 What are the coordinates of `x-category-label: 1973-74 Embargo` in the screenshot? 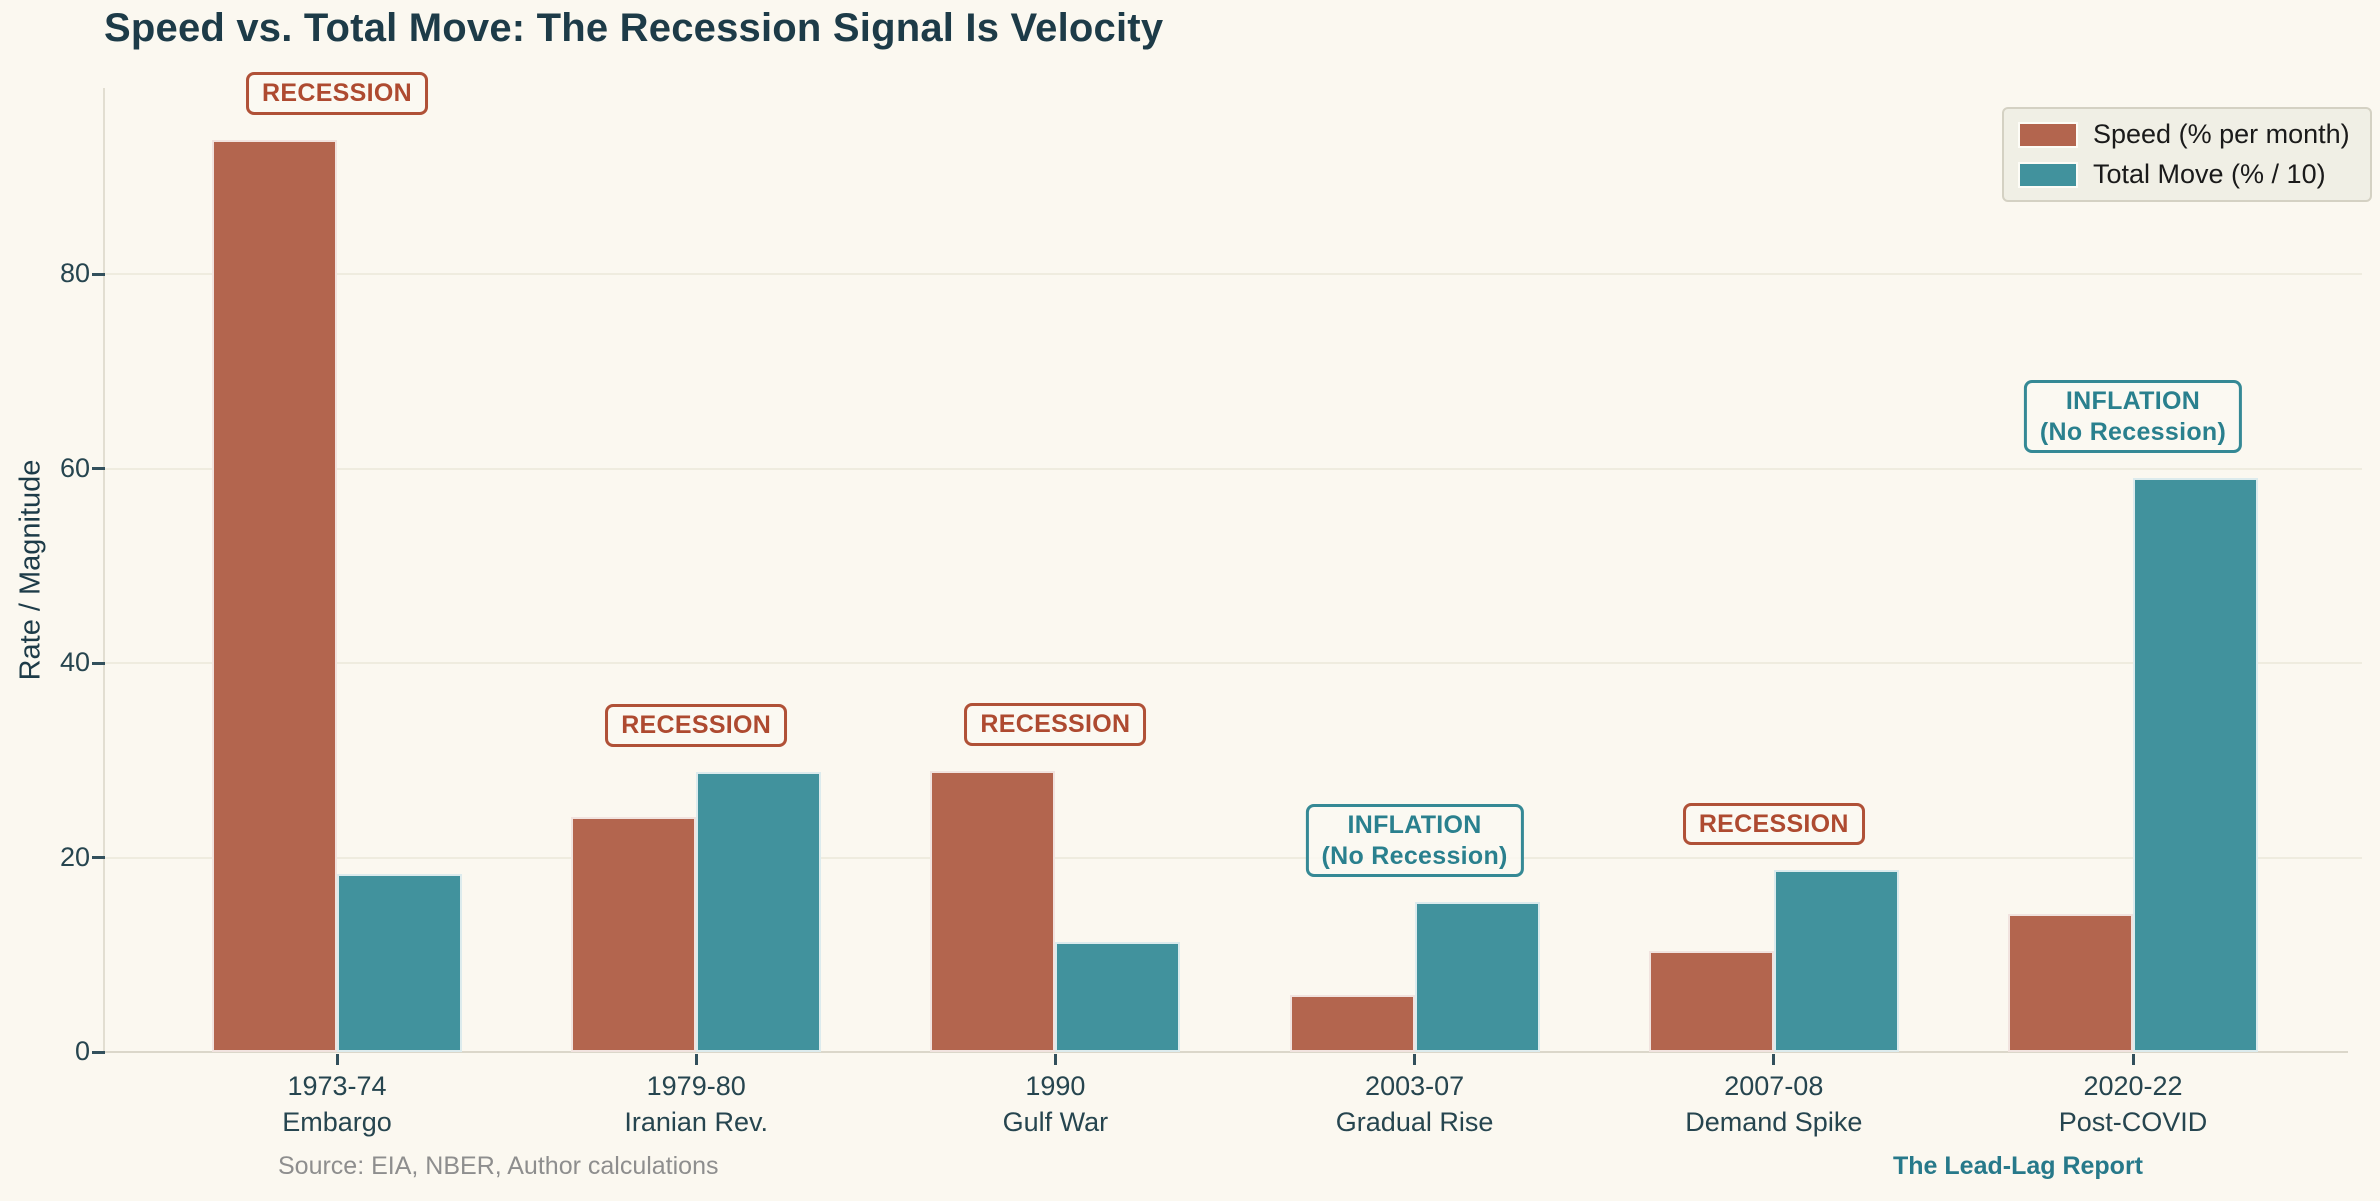 It's located at (337, 1104).